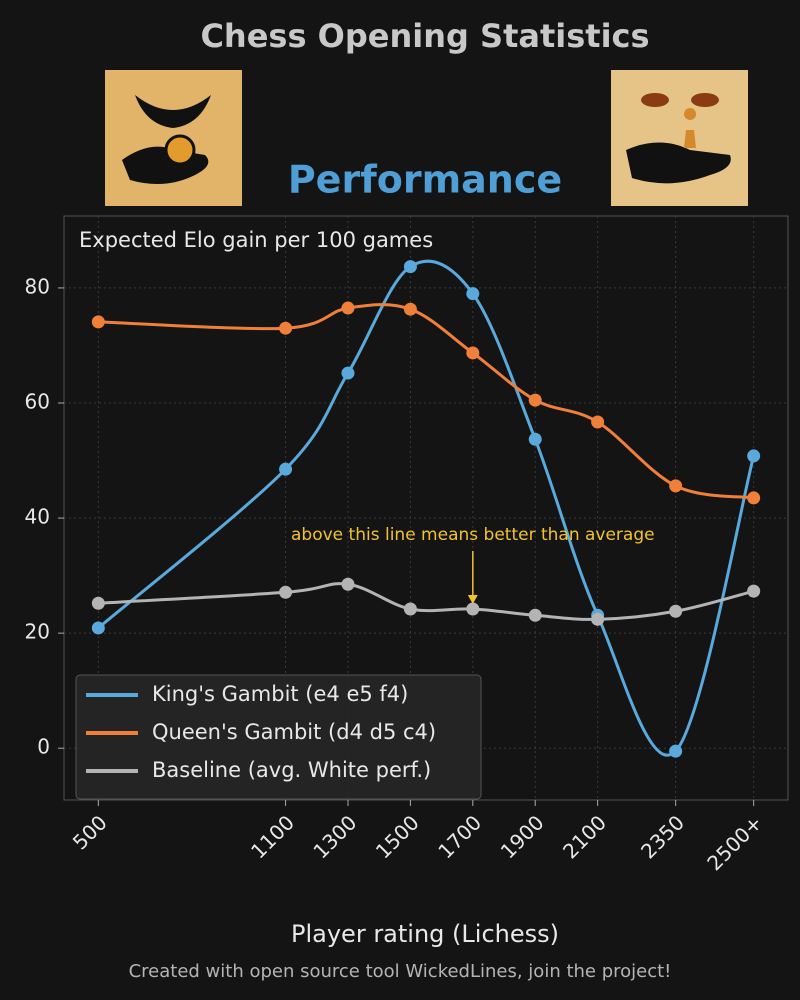 The height and width of the screenshot is (1000, 800). I want to click on legend-label: King's Gambit (e4 e5 f4), so click(280, 694).